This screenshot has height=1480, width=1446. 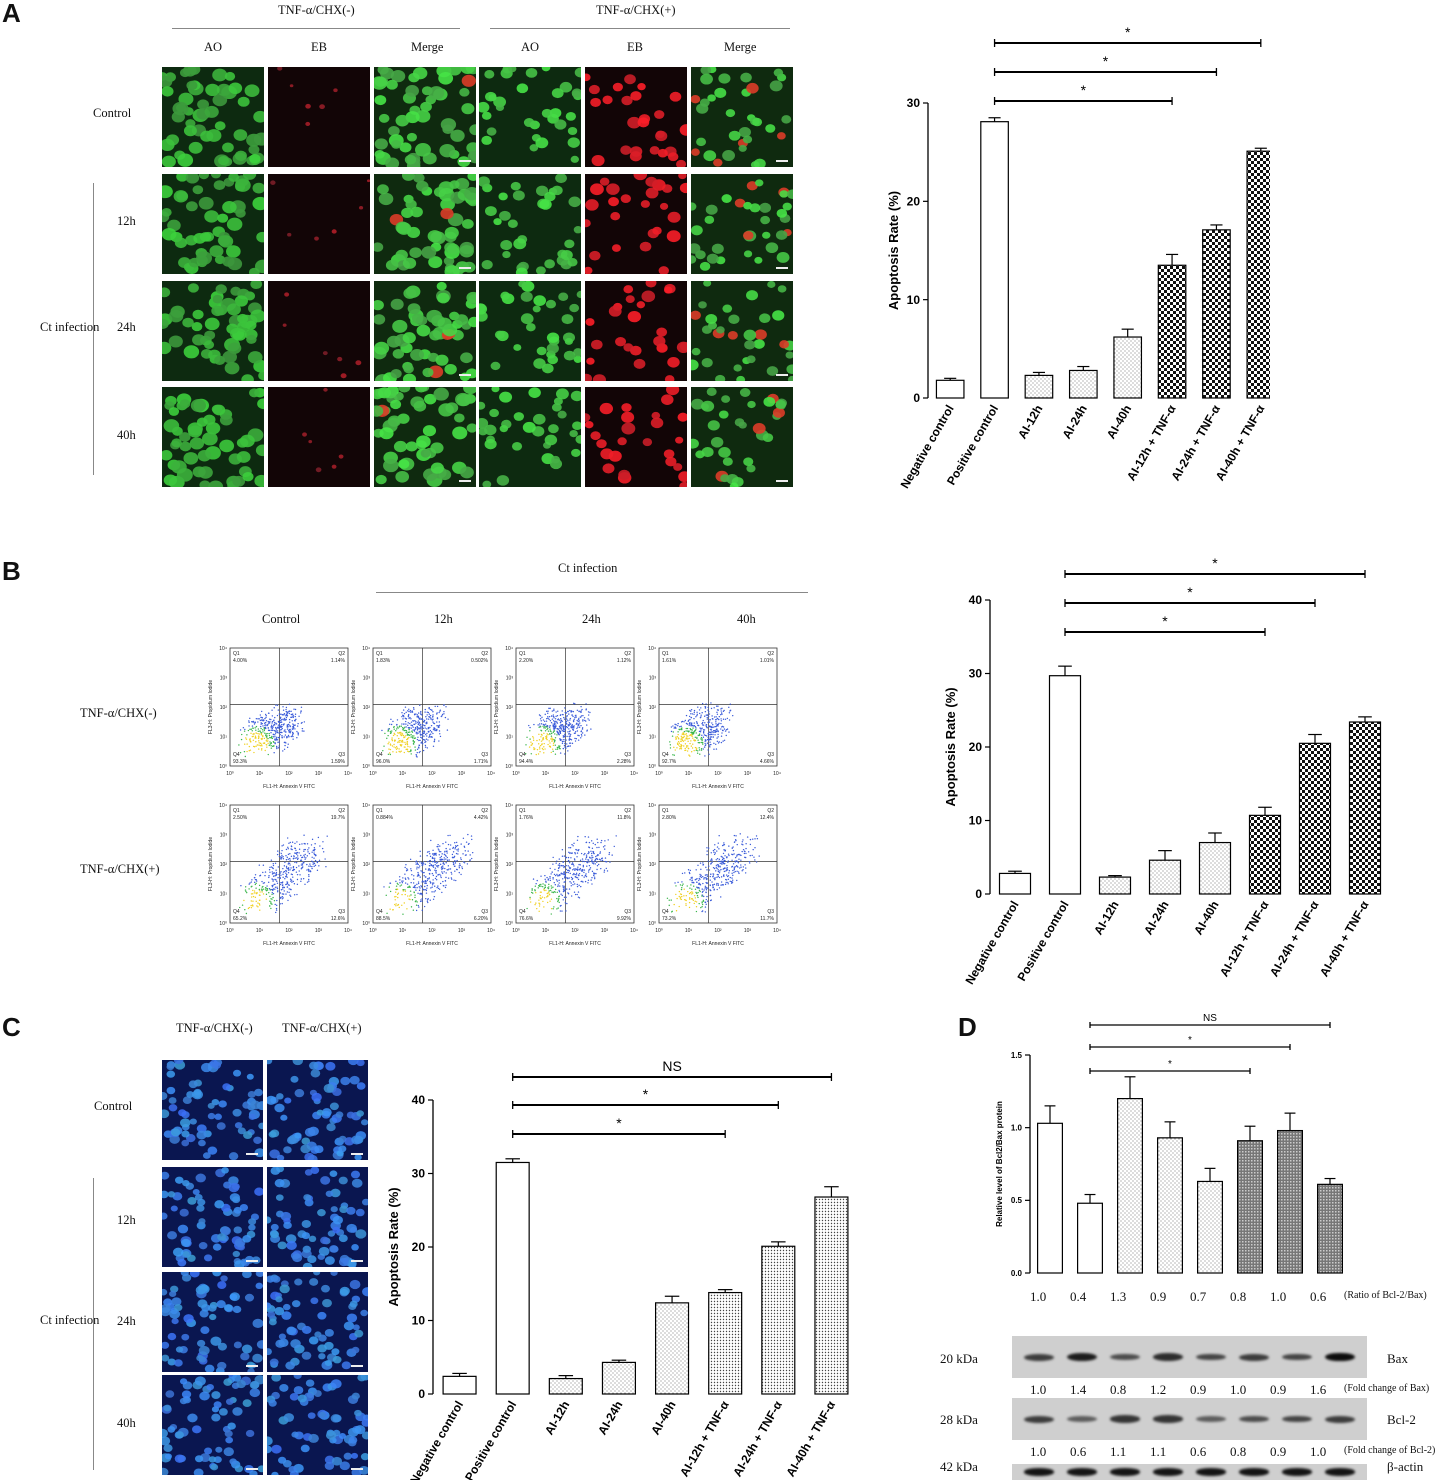 What do you see at coordinates (950, 746) in the screenshot?
I see `y-axis-label: Apoptosis Rate (%)` at bounding box center [950, 746].